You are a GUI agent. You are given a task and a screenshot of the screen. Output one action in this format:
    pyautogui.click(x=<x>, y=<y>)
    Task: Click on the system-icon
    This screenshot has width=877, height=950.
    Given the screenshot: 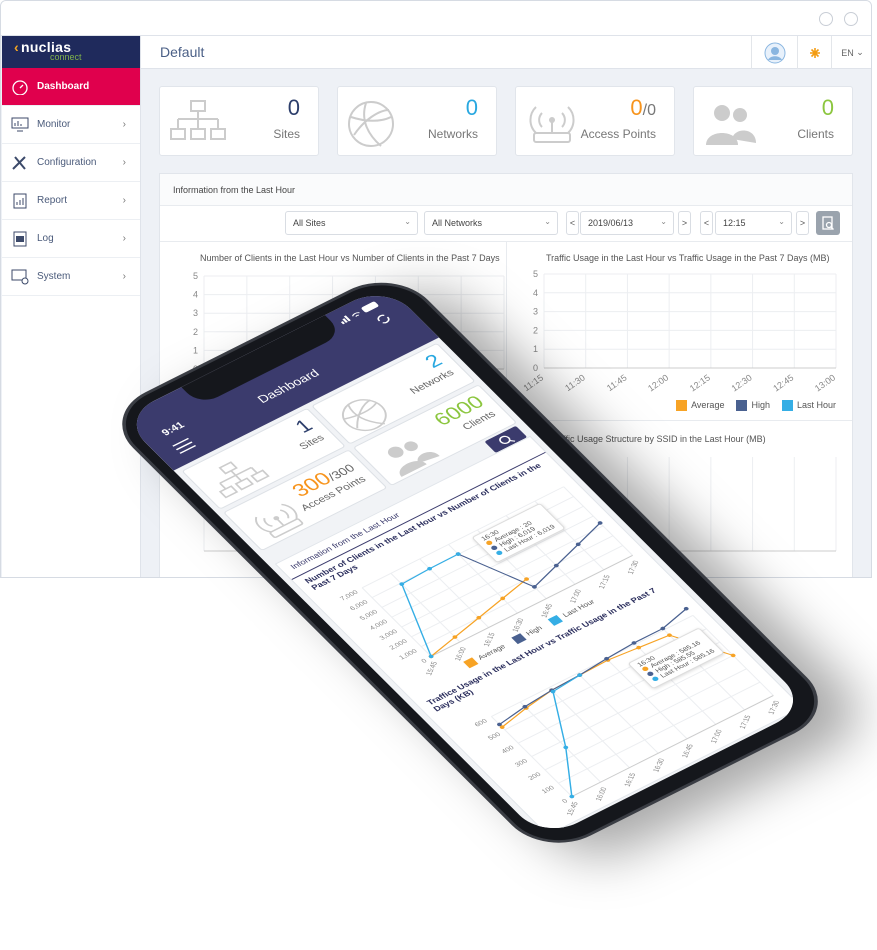 What is the action you would take?
    pyautogui.click(x=20, y=277)
    